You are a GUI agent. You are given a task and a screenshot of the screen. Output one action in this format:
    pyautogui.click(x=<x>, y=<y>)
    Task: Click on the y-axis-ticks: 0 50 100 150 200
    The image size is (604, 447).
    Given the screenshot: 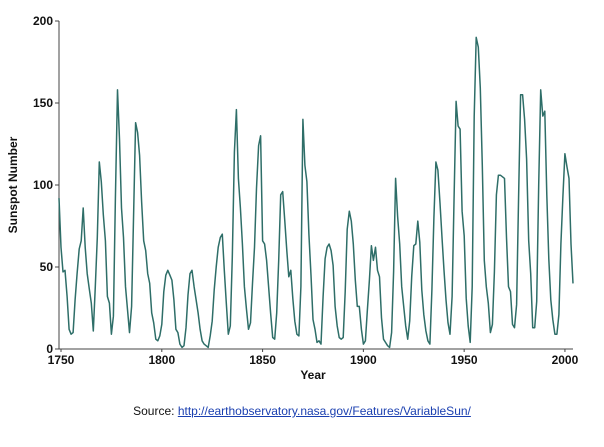 What is the action you would take?
    pyautogui.click(x=46, y=185)
    